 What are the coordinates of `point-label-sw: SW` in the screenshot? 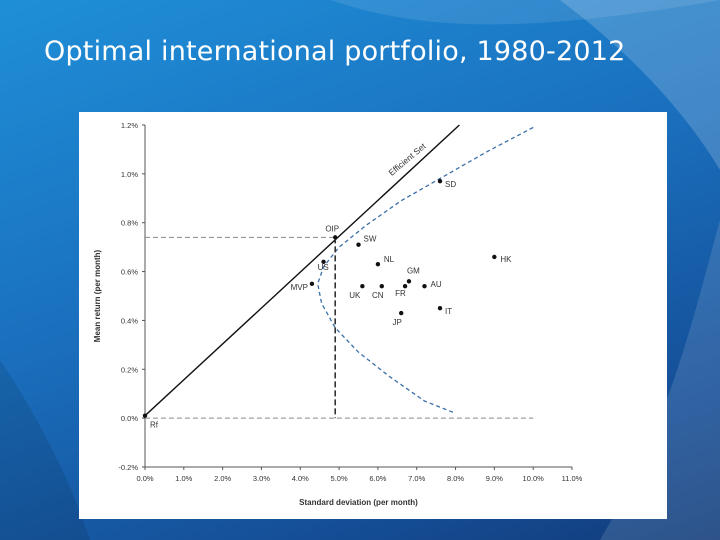 It's located at (370, 239).